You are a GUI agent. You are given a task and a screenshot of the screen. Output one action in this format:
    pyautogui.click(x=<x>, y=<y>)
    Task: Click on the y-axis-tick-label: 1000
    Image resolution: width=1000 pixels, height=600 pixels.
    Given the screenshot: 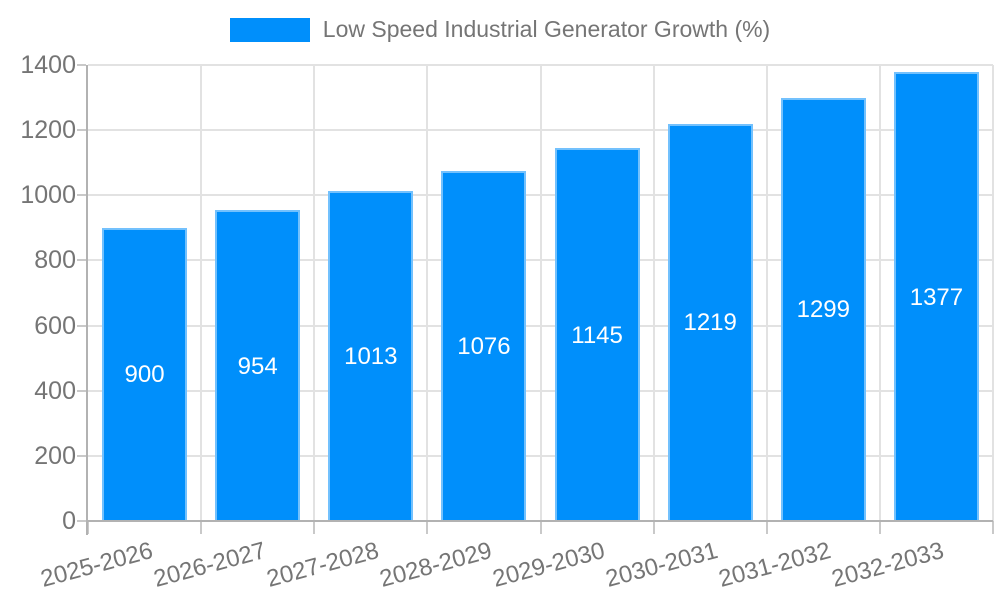 What is the action you would take?
    pyautogui.click(x=48, y=195)
    